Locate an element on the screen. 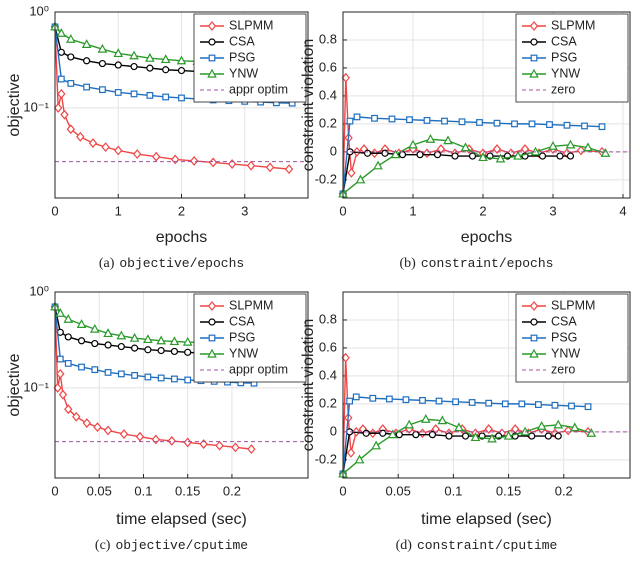  y-axis-label: constraint violation is located at coordinates (308, 385).